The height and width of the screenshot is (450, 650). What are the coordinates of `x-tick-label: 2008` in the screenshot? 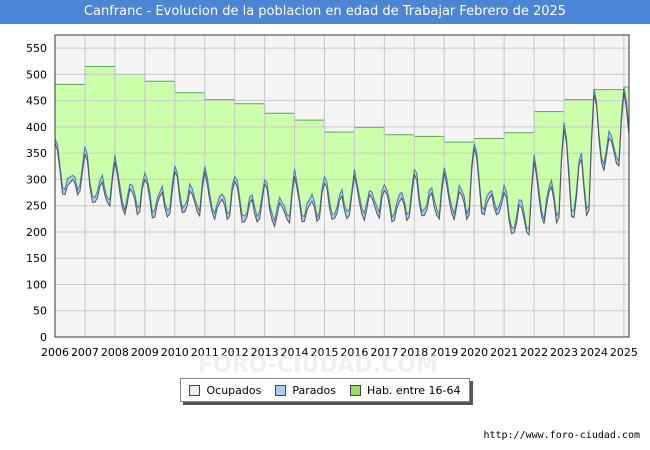 It's located at (115, 352).